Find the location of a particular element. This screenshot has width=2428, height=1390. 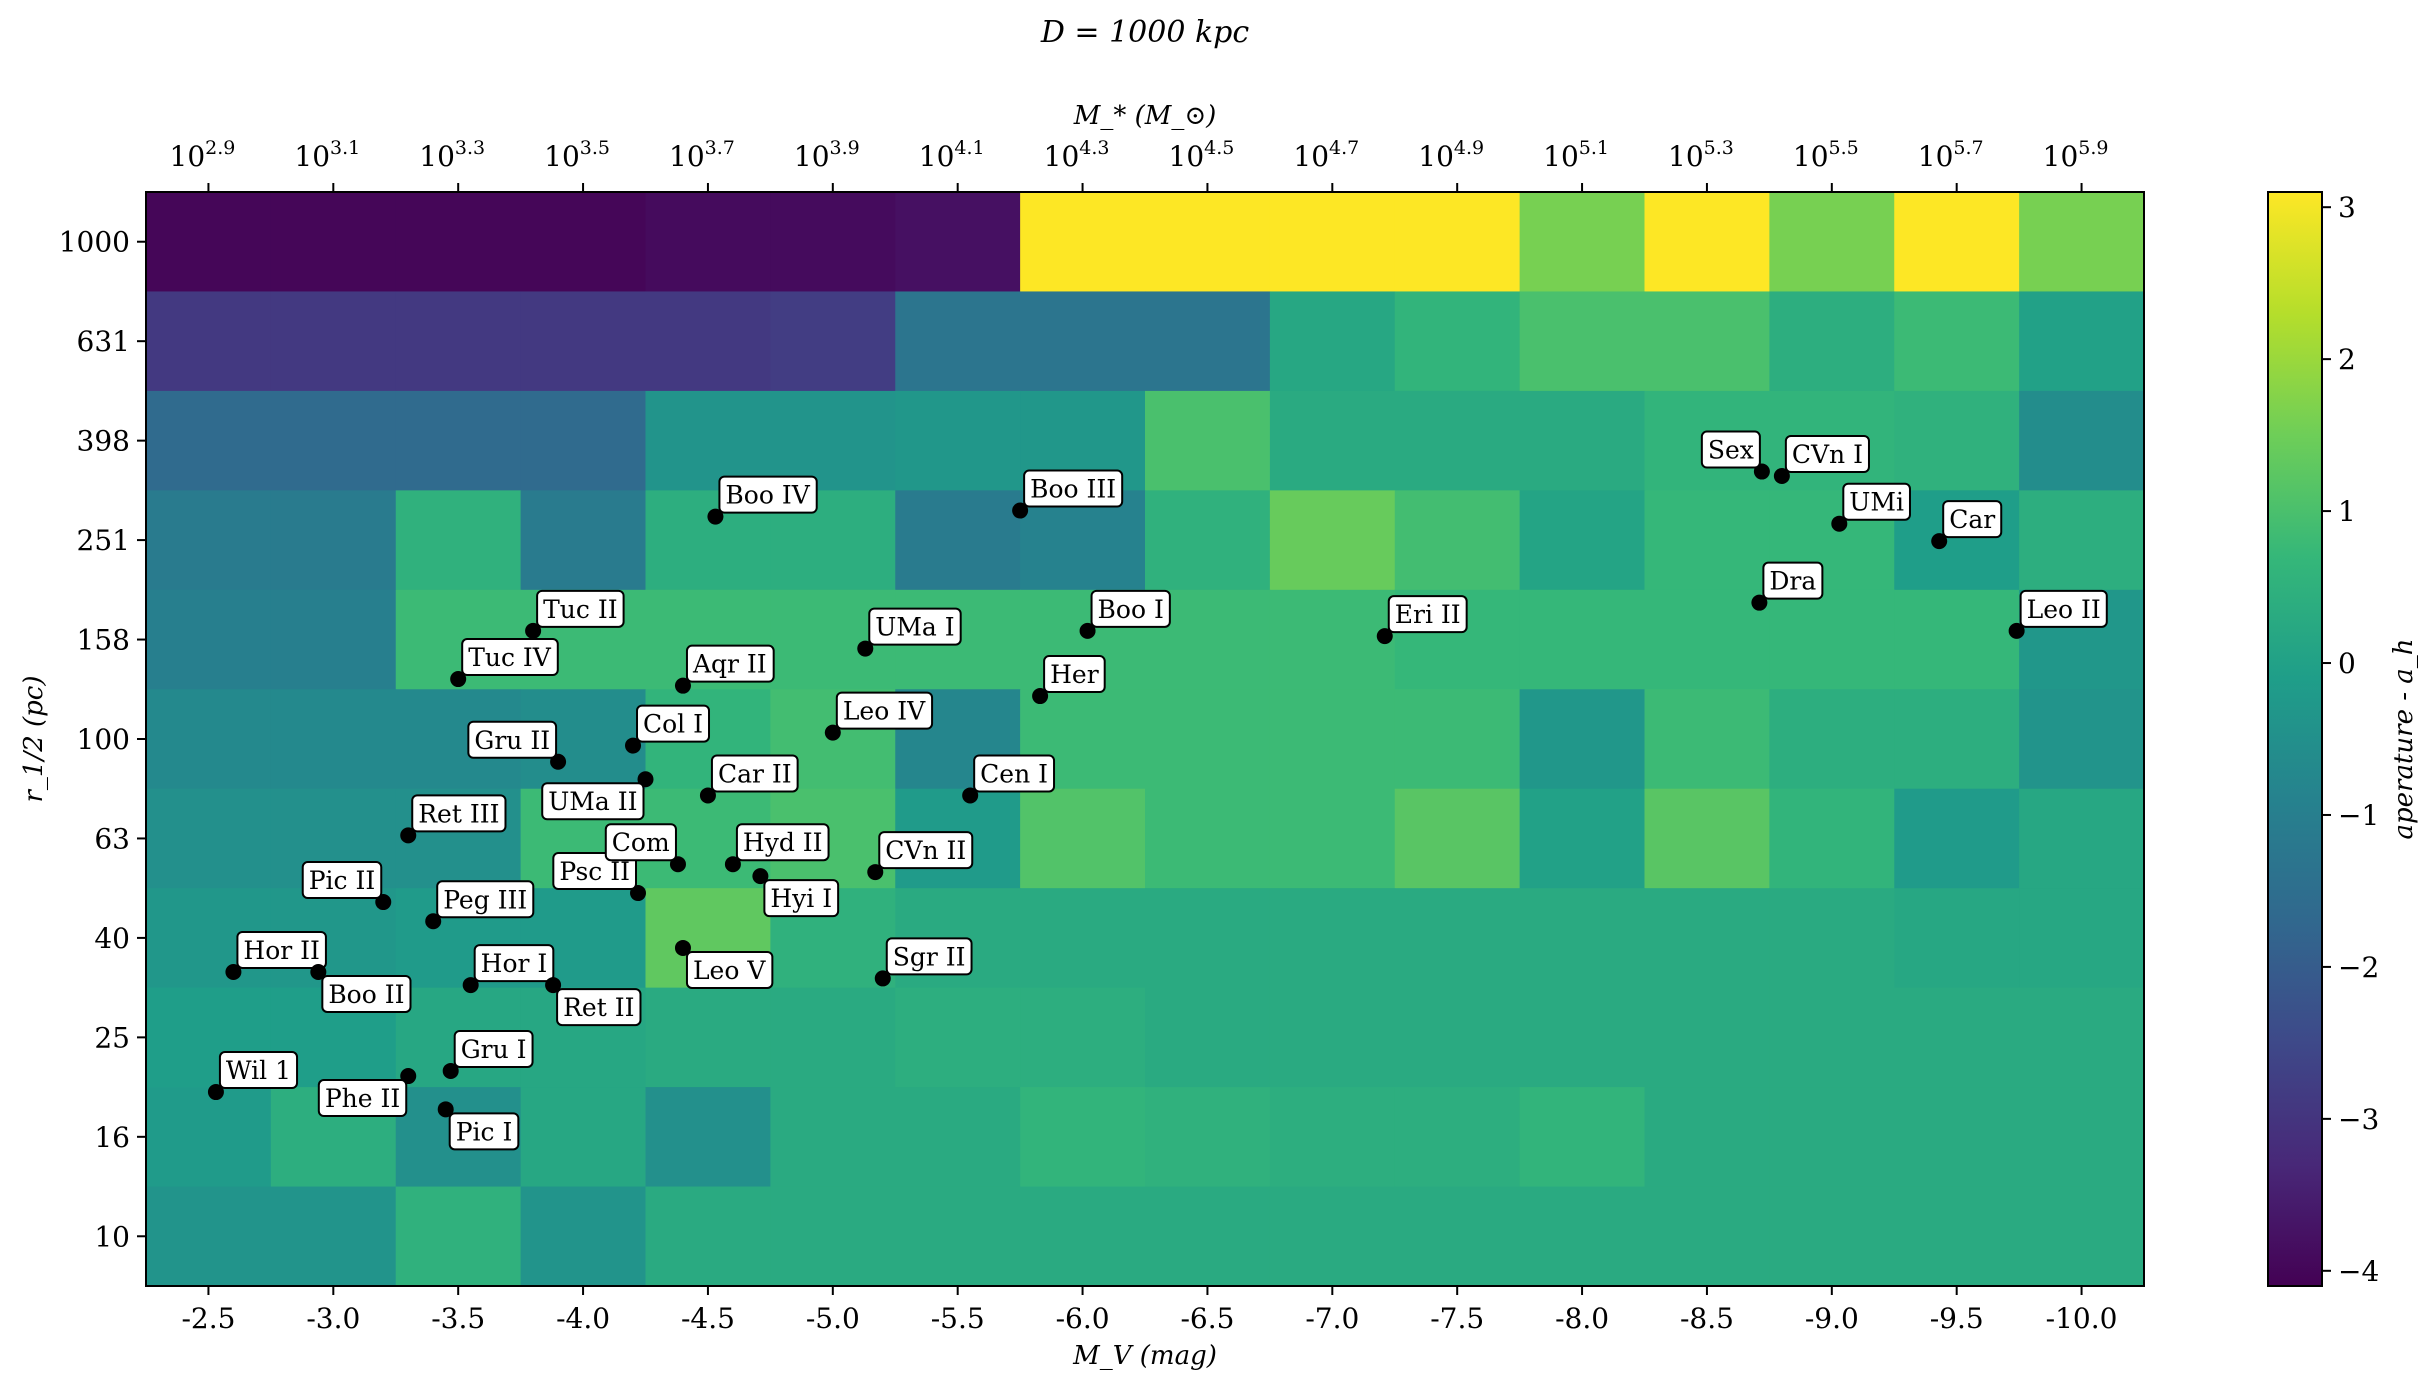

galaxy-label: Hyd II is located at coordinates (783, 842).